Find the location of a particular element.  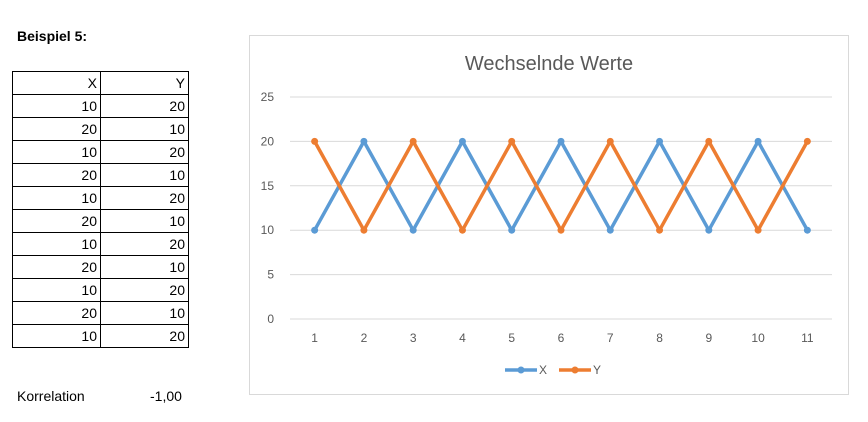

chart-title: Wechselnde Werte is located at coordinates (549, 64).